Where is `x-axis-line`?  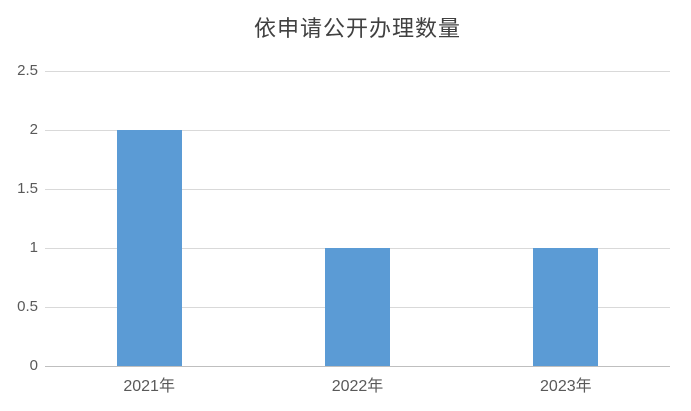
x-axis-line is located at coordinates (357, 366).